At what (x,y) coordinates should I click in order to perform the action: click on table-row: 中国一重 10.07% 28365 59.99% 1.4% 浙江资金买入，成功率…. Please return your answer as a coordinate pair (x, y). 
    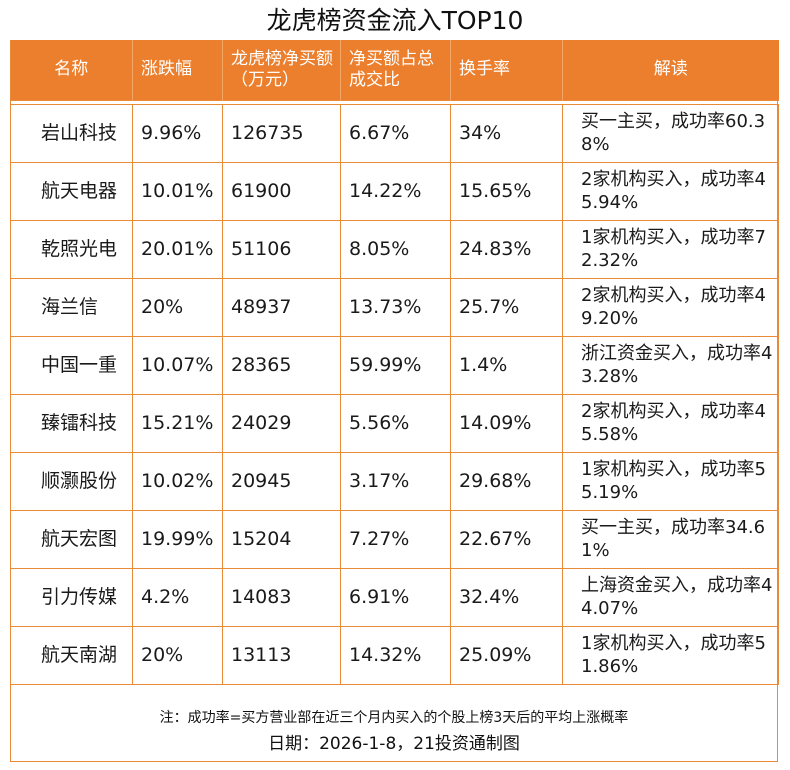
    Looking at the image, I should click on (394, 365).